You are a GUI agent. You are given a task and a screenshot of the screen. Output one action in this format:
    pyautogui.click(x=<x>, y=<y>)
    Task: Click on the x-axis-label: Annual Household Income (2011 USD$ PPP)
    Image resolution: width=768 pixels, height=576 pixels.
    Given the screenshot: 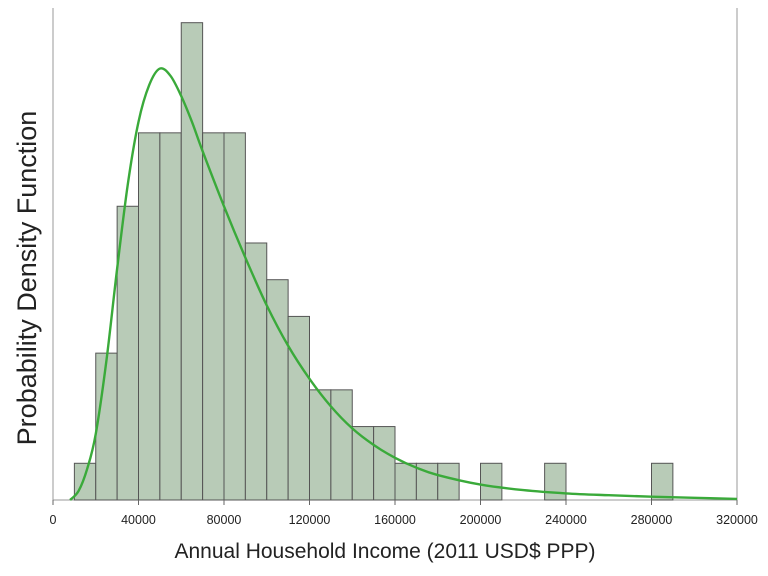 What is the action you would take?
    pyautogui.click(x=384, y=551)
    